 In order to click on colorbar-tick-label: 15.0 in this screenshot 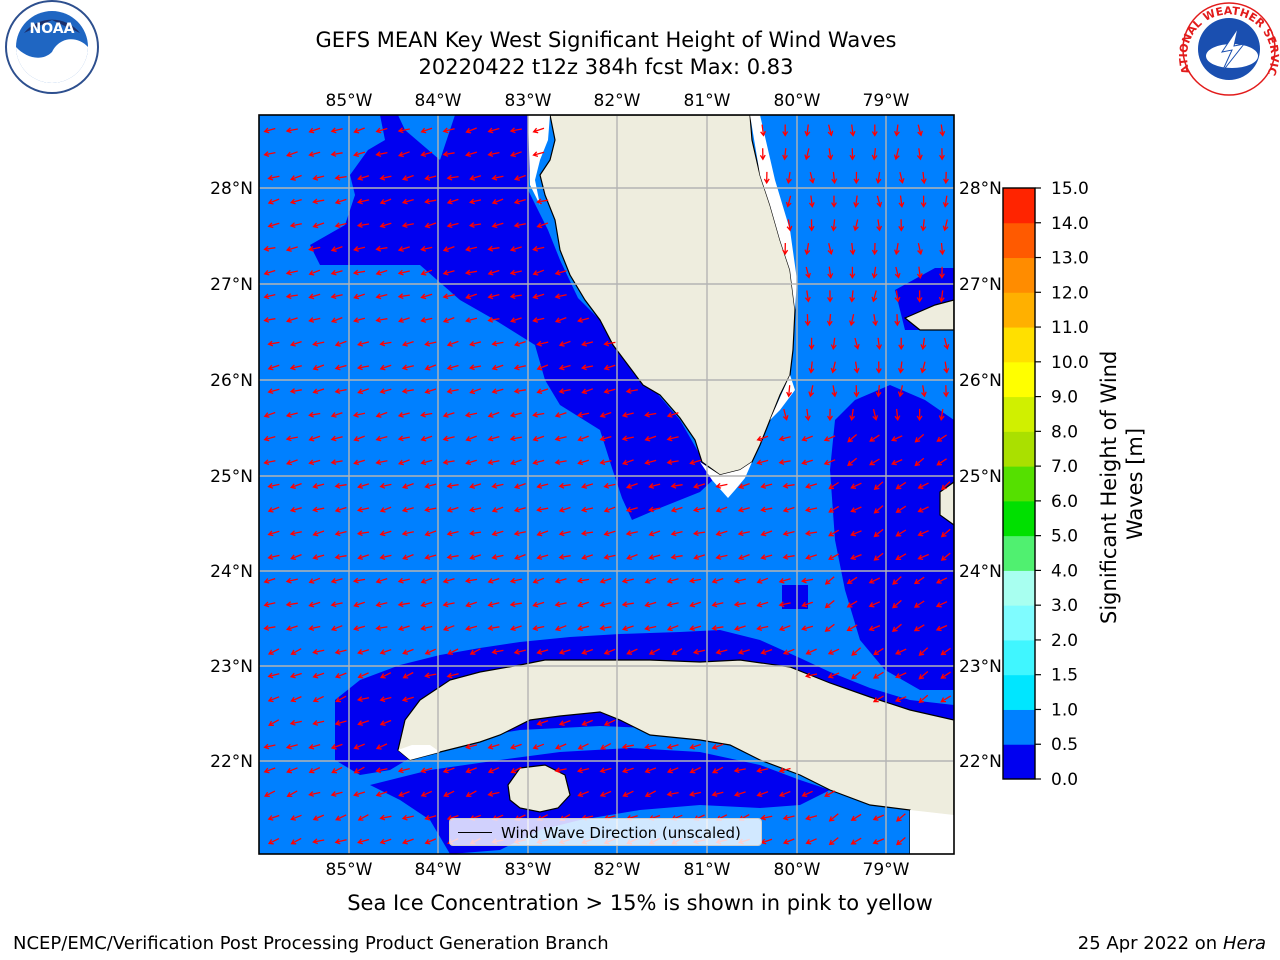, I will do `click(1070, 189)`.